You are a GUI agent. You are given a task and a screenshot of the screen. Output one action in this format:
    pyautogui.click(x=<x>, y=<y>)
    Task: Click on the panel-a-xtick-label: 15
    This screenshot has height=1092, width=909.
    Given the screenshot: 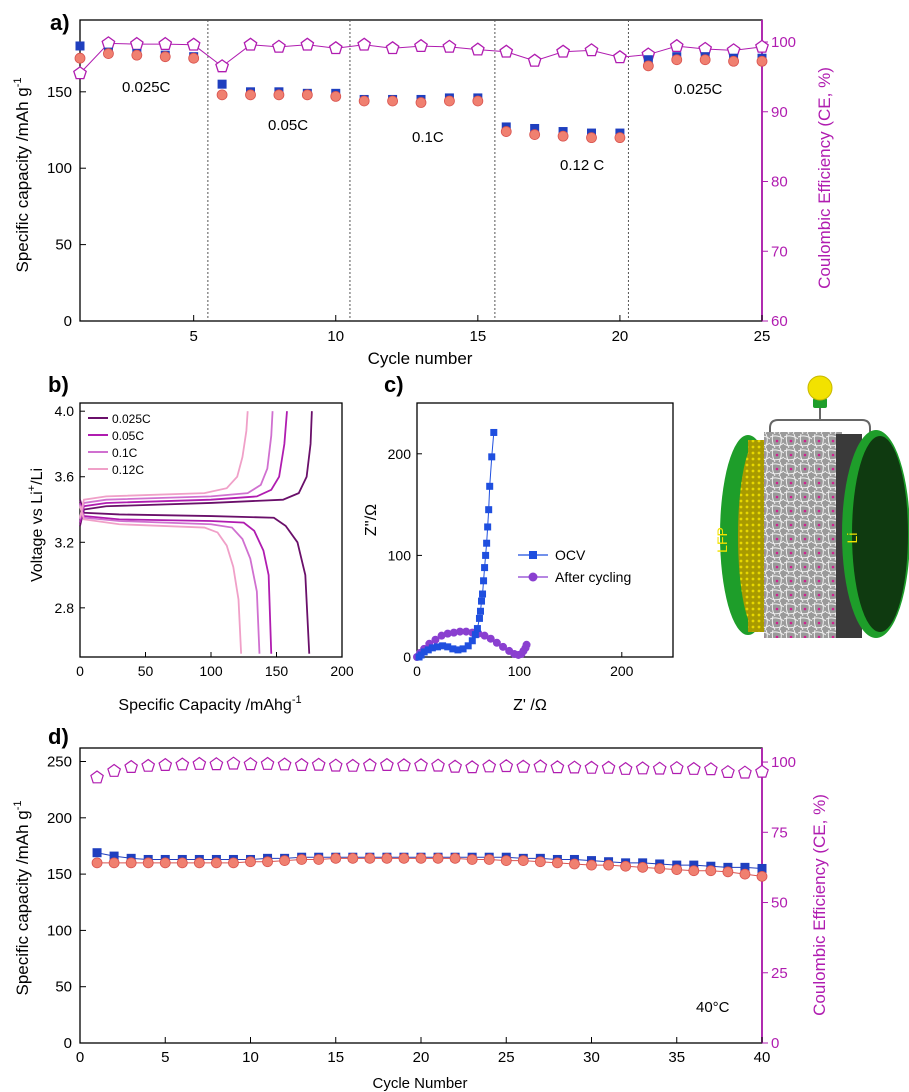 What is the action you would take?
    pyautogui.click(x=477, y=336)
    